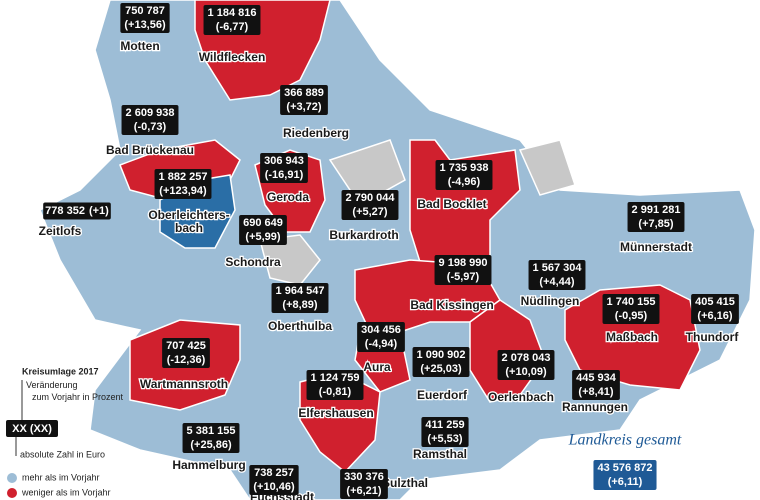 The image size is (760, 500). I want to click on value-box: 306 943 (-16,91), so click(284, 168).